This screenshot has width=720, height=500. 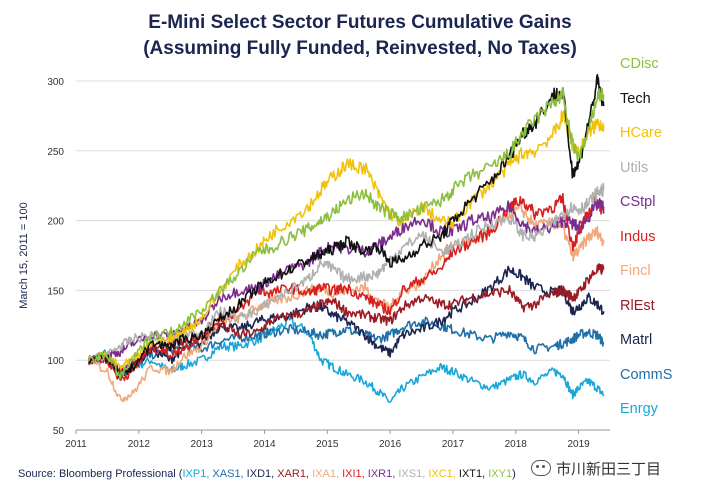 I want to click on source-ticker: IXC1,, so click(x=440, y=474).